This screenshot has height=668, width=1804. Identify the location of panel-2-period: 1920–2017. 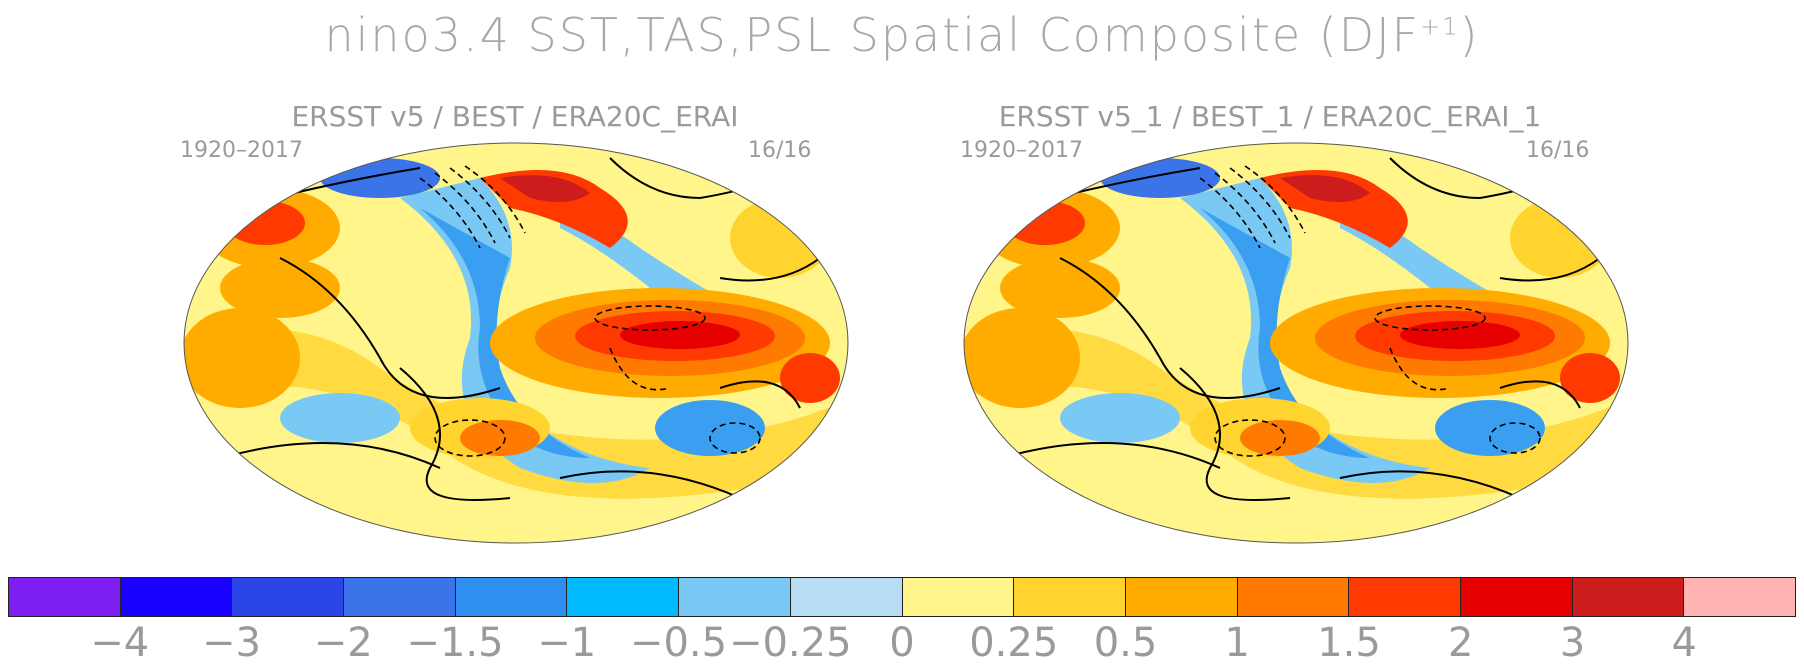
(1021, 150).